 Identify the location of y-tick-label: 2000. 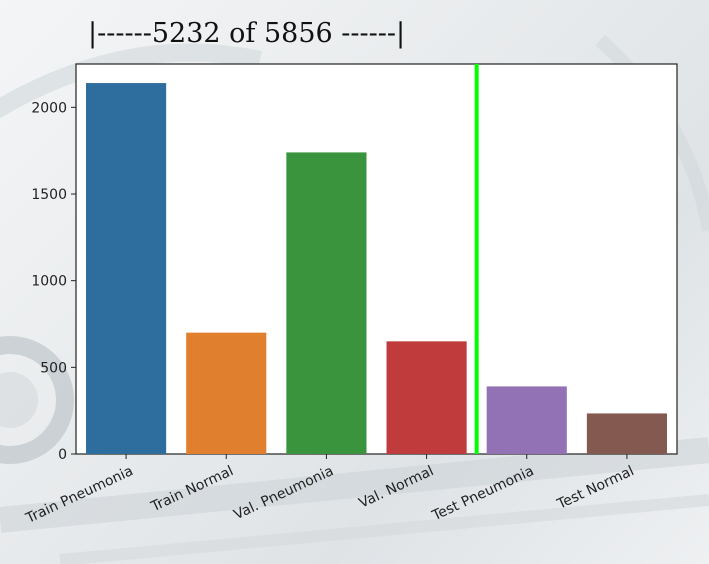
(49, 108).